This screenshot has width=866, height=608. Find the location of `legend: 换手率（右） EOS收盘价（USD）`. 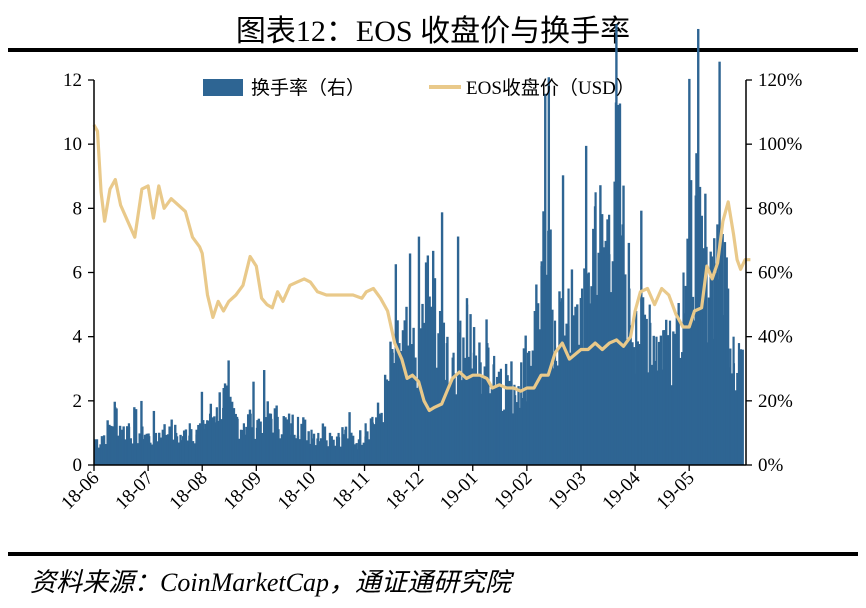

legend: 换手率（右） EOS收盘价（USD） is located at coordinates (419, 88).